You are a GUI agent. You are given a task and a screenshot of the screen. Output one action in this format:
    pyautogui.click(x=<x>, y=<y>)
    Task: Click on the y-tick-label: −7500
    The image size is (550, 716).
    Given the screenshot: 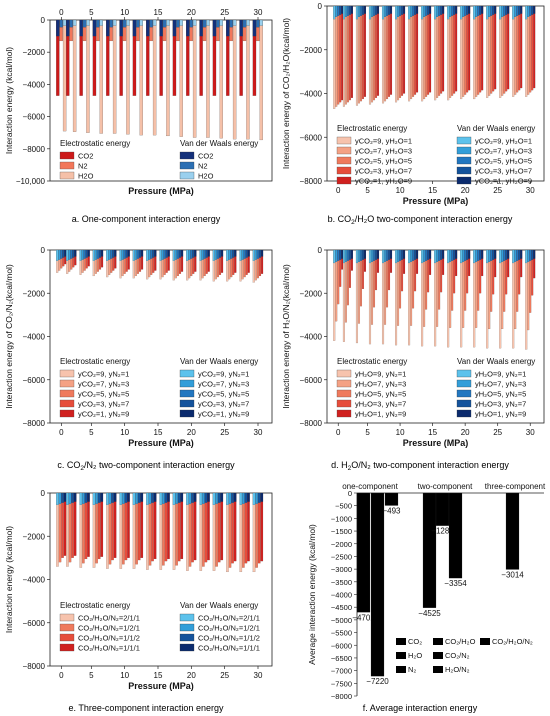 What is the action you would take?
    pyautogui.click(x=341, y=683)
    